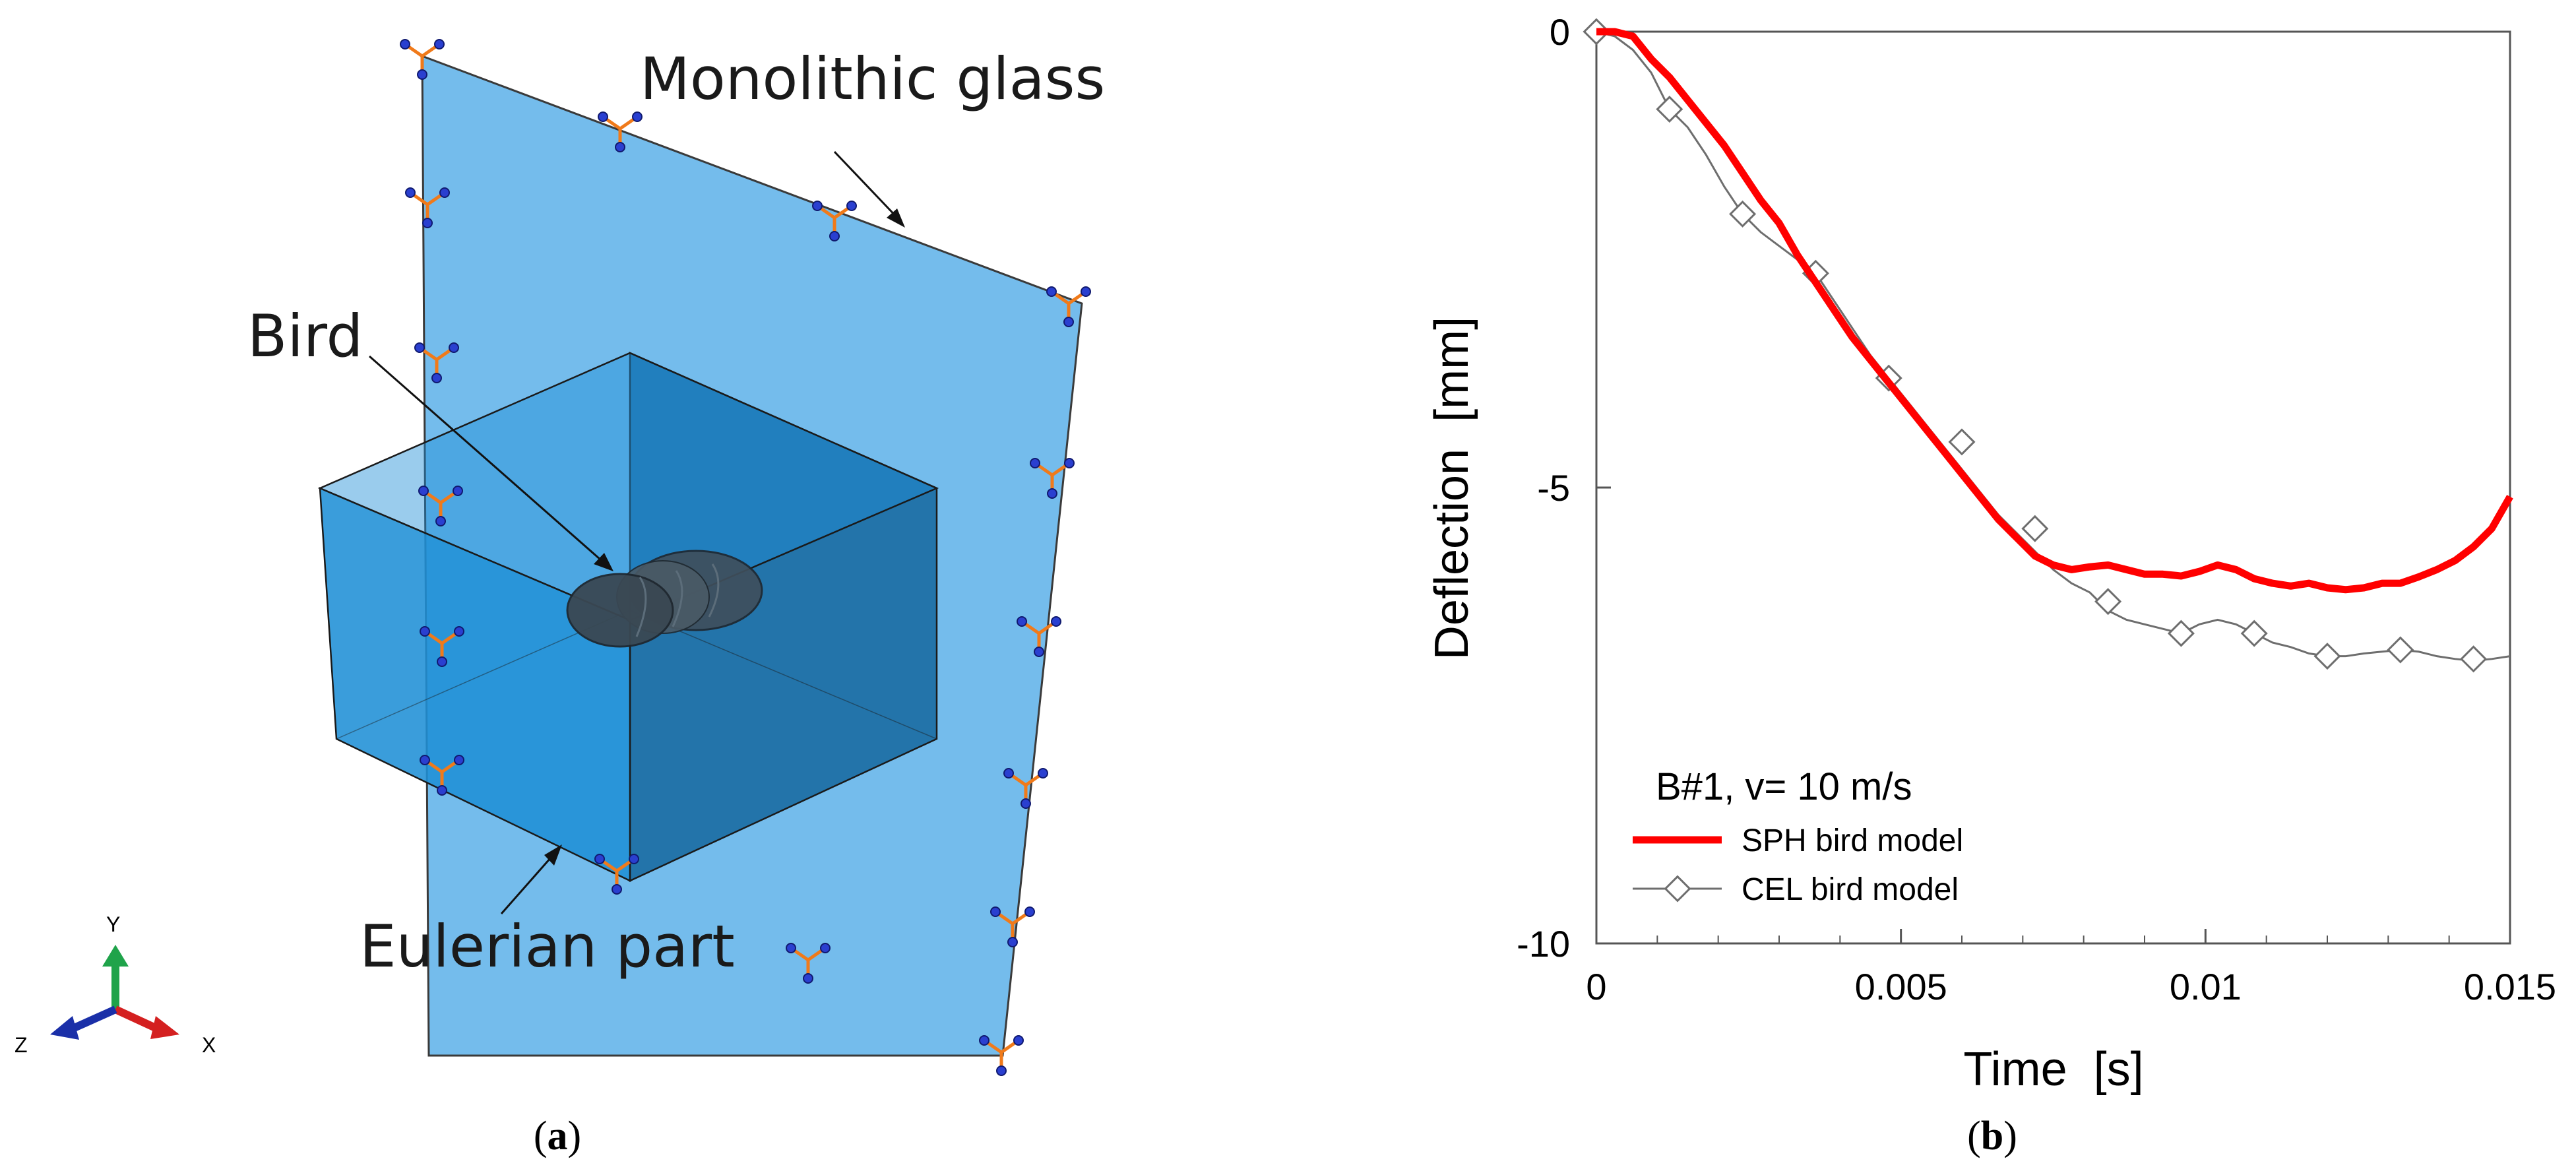 This screenshot has width=2576, height=1175. What do you see at coordinates (209, 1045) in the screenshot?
I see `triad-x-label: X` at bounding box center [209, 1045].